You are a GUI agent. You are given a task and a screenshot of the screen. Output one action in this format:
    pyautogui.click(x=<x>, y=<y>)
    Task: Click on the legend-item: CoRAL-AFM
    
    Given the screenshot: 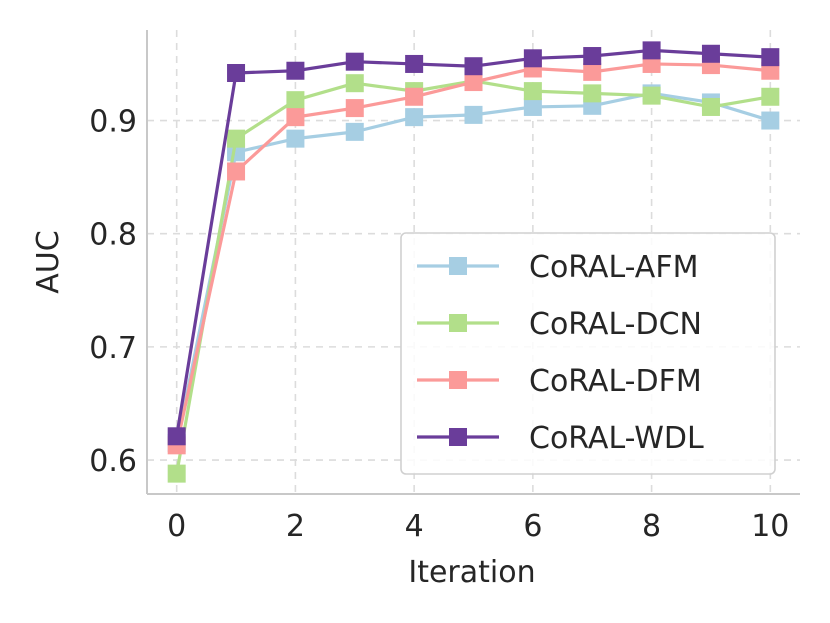 What is the action you would take?
    pyautogui.click(x=557, y=267)
    